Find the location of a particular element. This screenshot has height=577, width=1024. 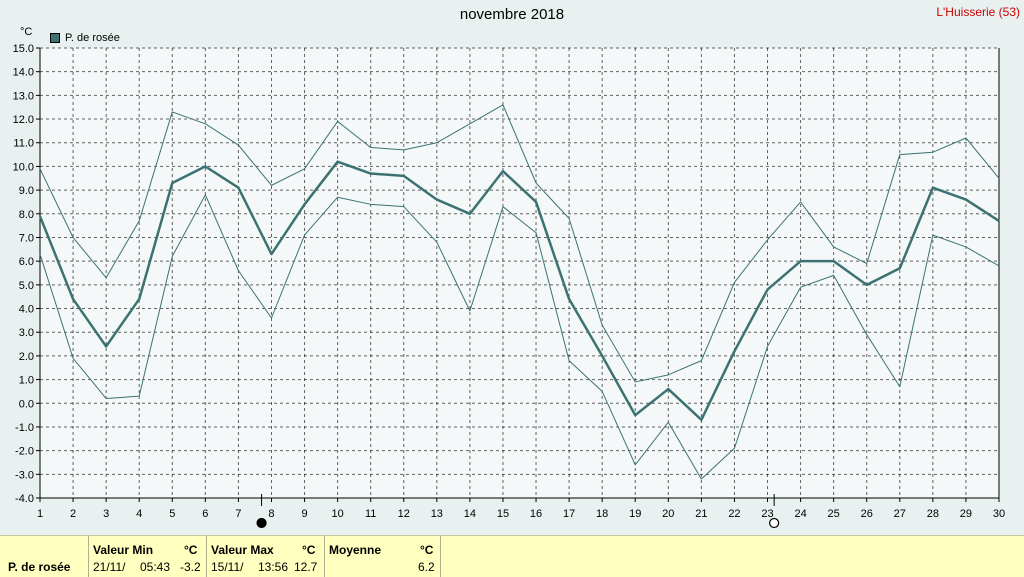

y-tick-label: 6.0 is located at coordinates (26, 262).